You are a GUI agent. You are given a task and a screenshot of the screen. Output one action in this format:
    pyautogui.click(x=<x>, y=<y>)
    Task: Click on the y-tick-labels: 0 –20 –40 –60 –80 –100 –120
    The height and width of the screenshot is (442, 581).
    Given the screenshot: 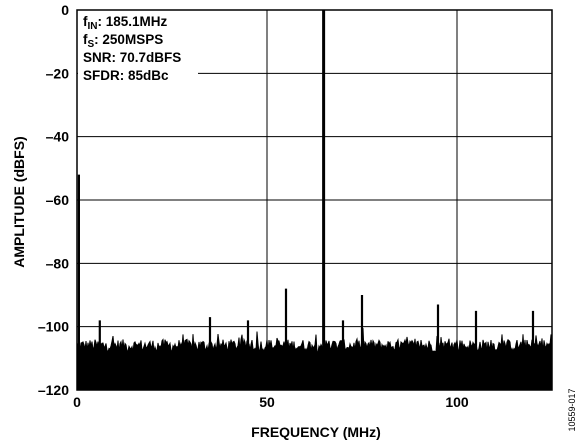 What is the action you would take?
    pyautogui.click(x=53, y=200)
    